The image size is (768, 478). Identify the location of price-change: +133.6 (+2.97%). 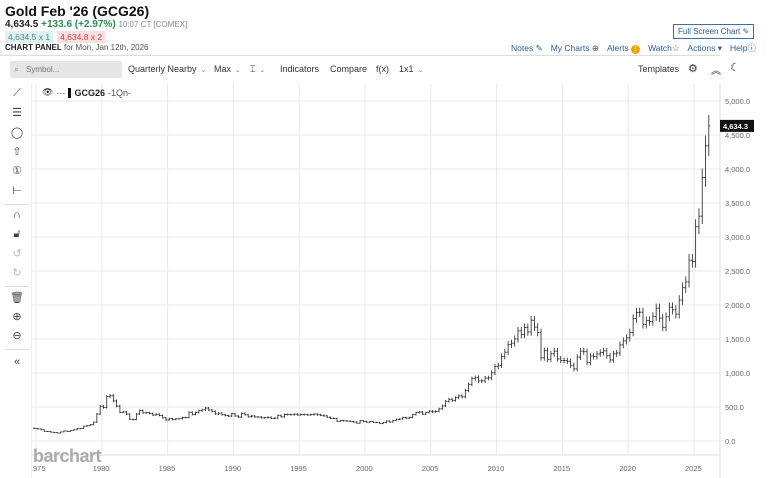
(78, 24).